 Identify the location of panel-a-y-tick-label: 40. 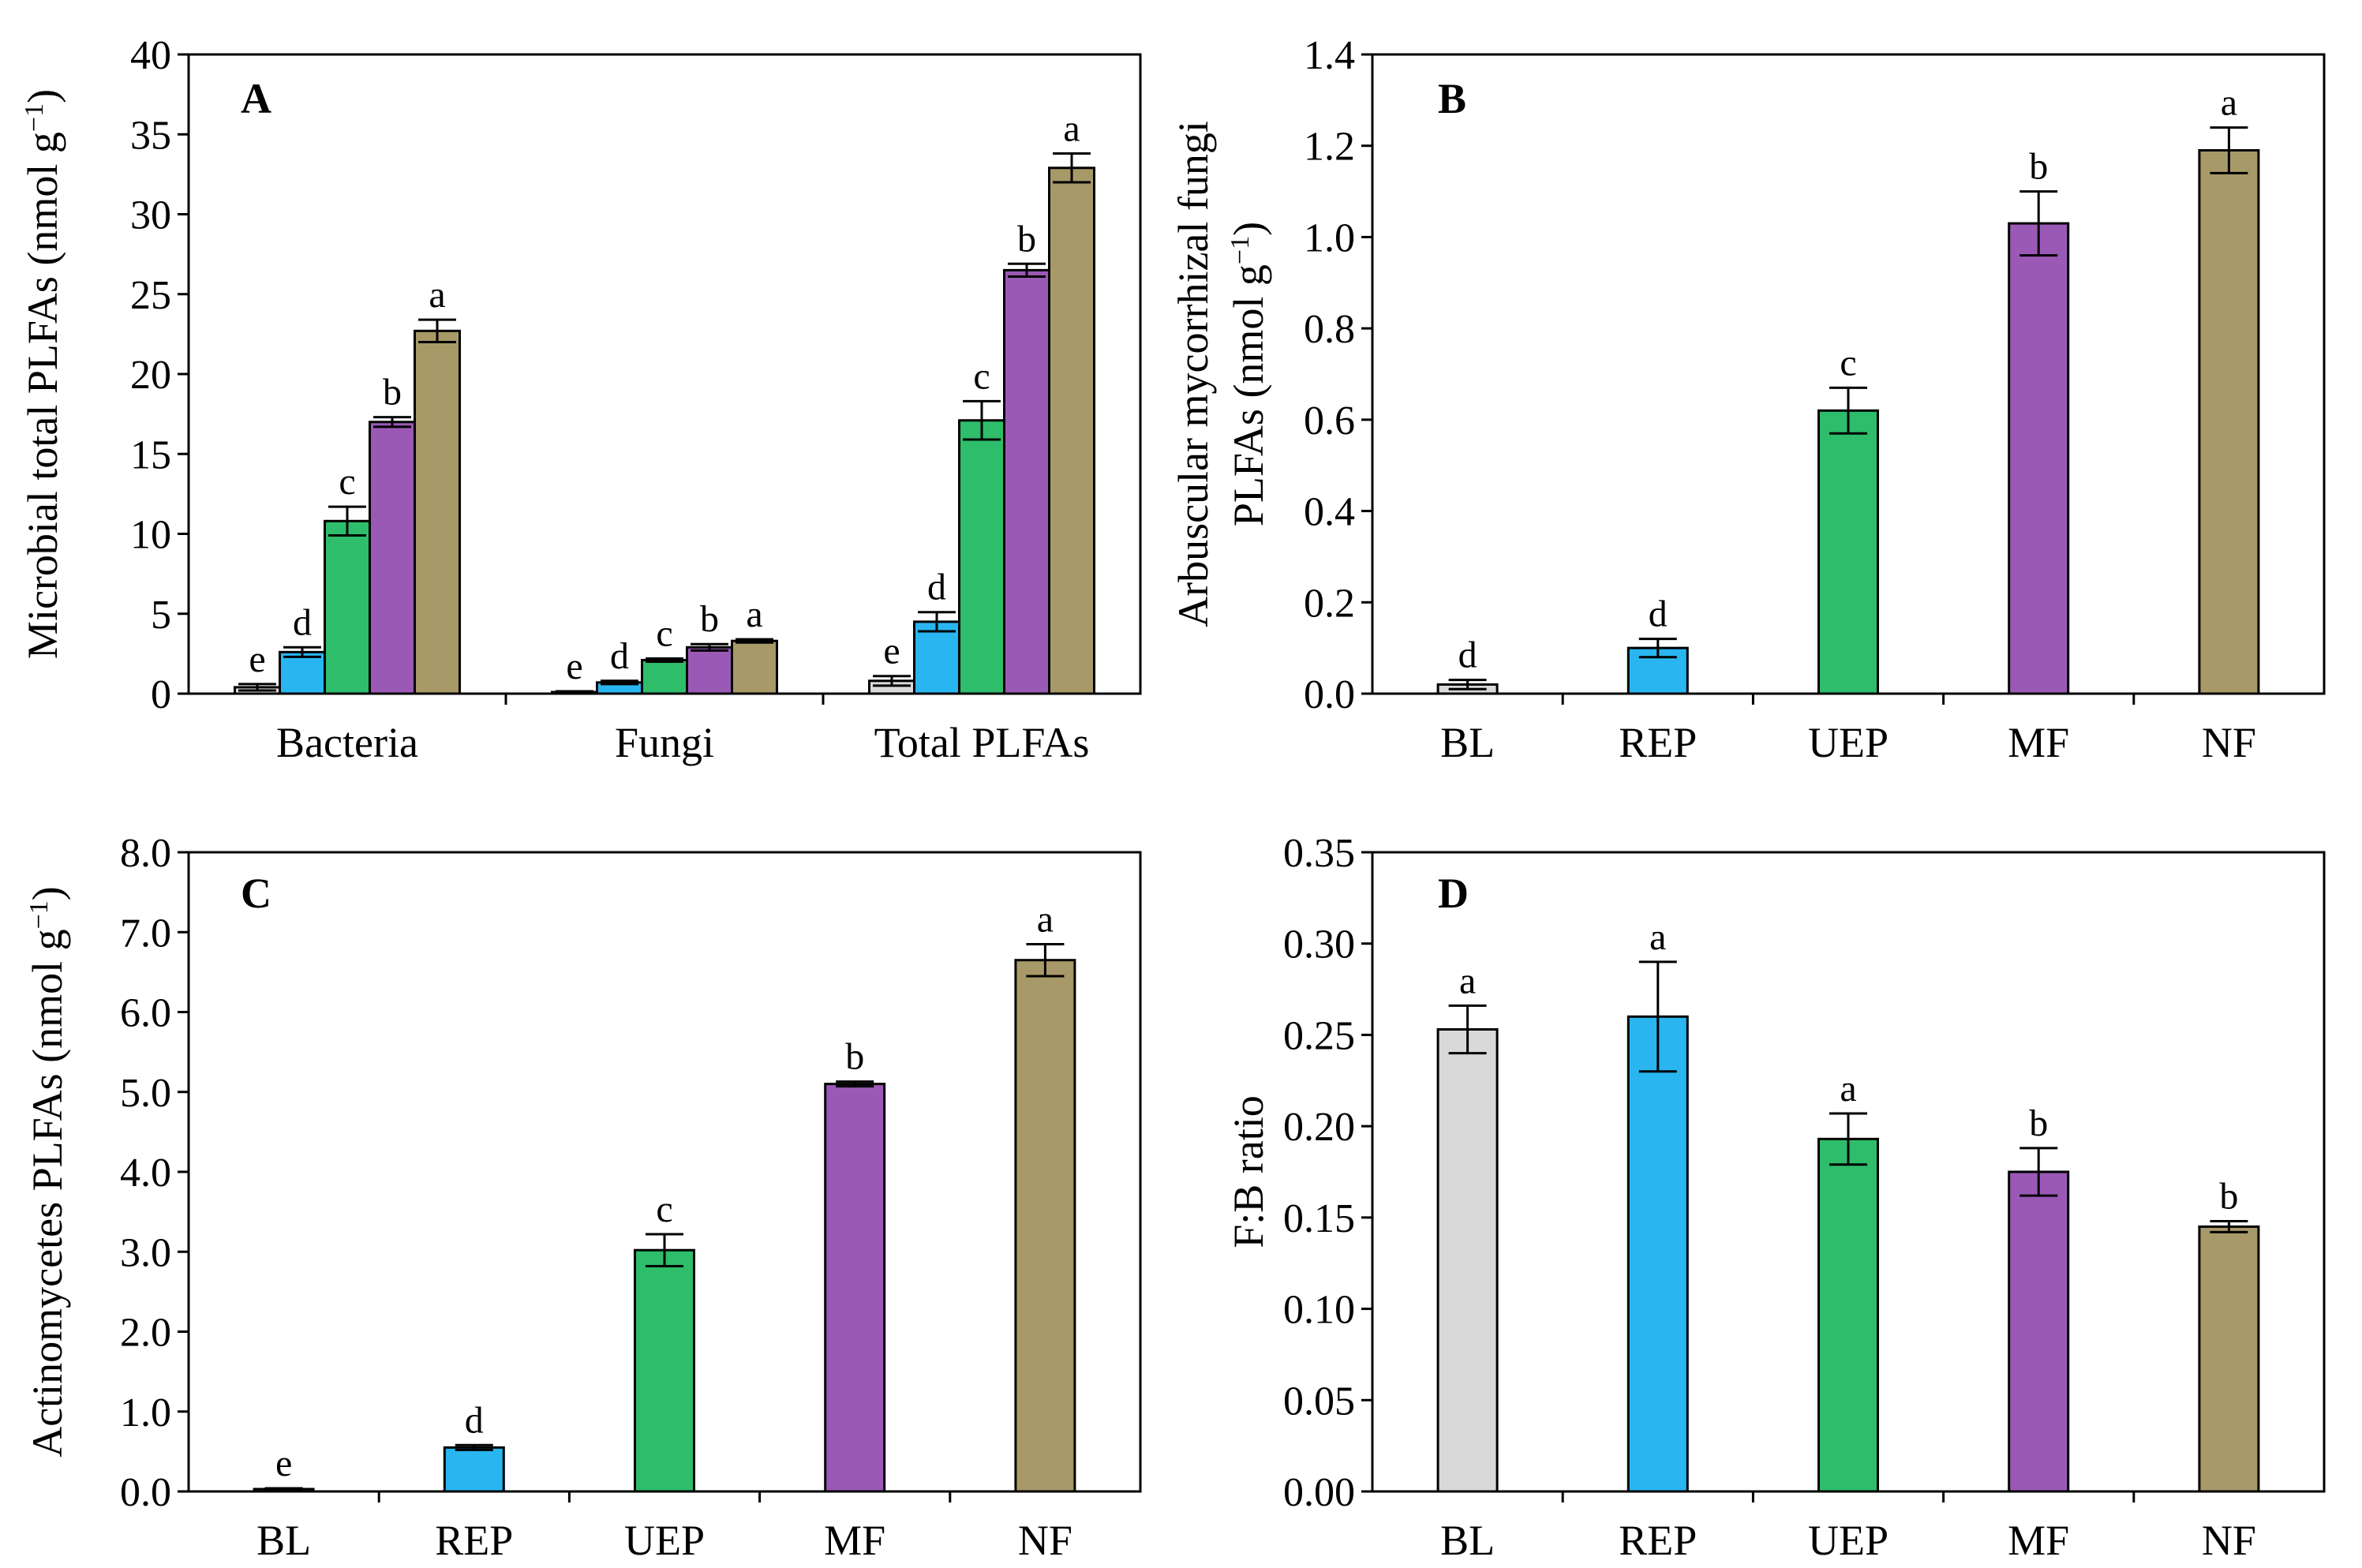
(150, 55).